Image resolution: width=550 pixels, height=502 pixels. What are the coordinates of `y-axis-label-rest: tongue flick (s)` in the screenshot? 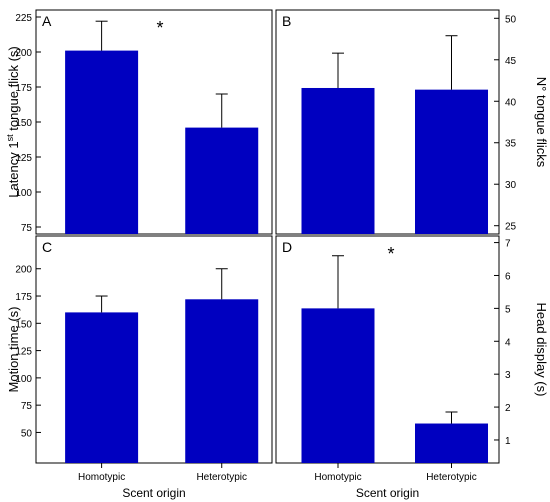 It's located at (13, 90).